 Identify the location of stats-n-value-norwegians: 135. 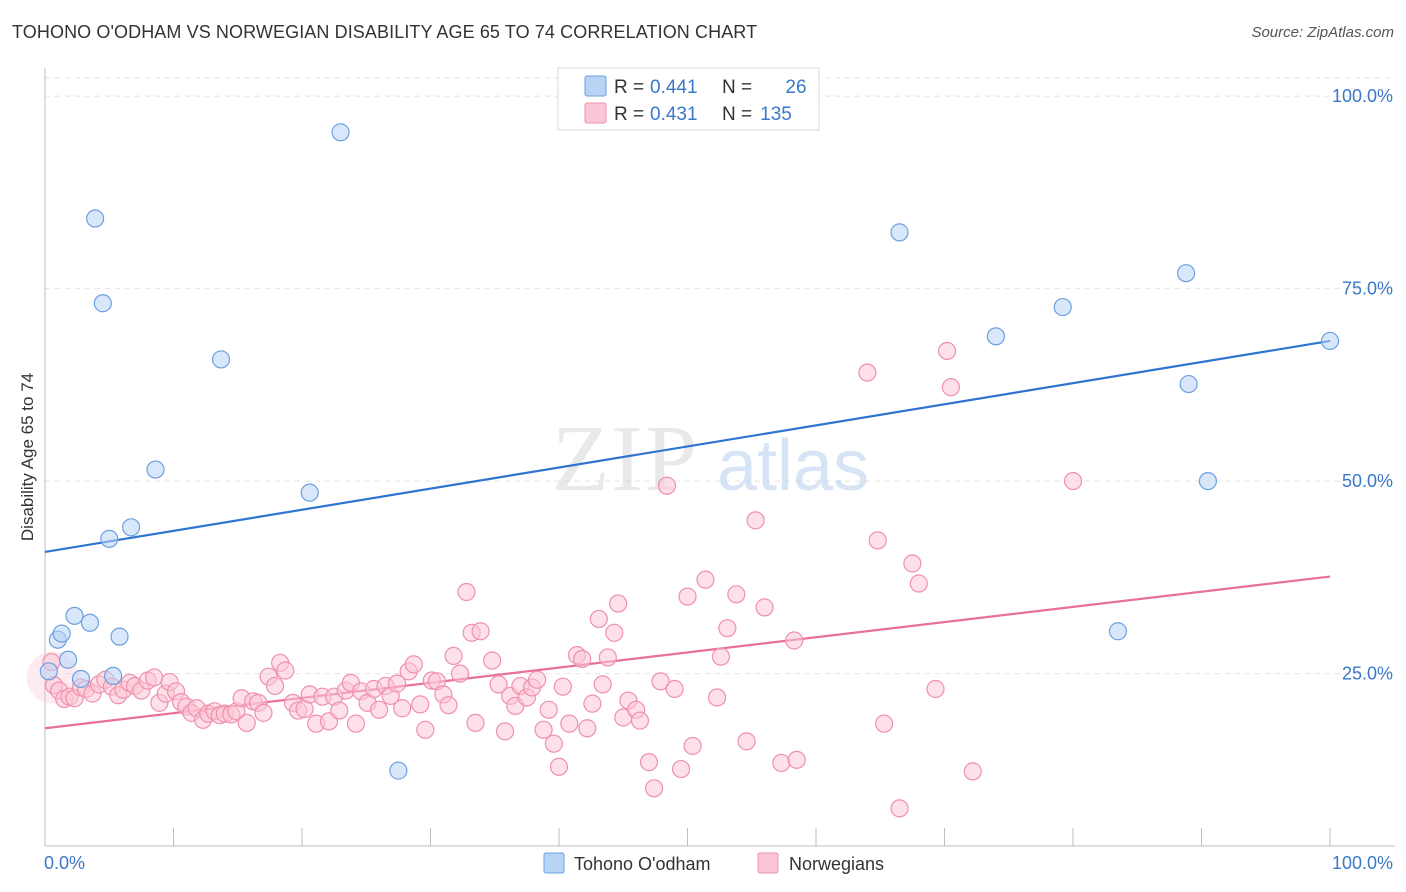
(776, 114).